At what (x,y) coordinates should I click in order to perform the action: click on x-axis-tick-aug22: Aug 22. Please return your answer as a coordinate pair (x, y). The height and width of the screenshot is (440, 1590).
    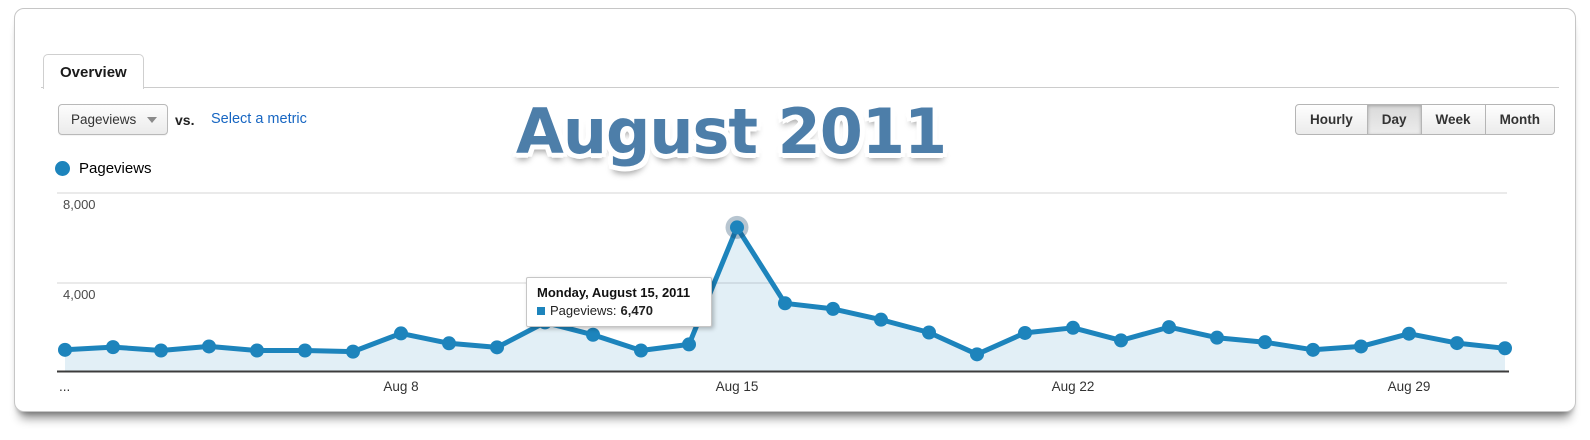
    Looking at the image, I should click on (1073, 386).